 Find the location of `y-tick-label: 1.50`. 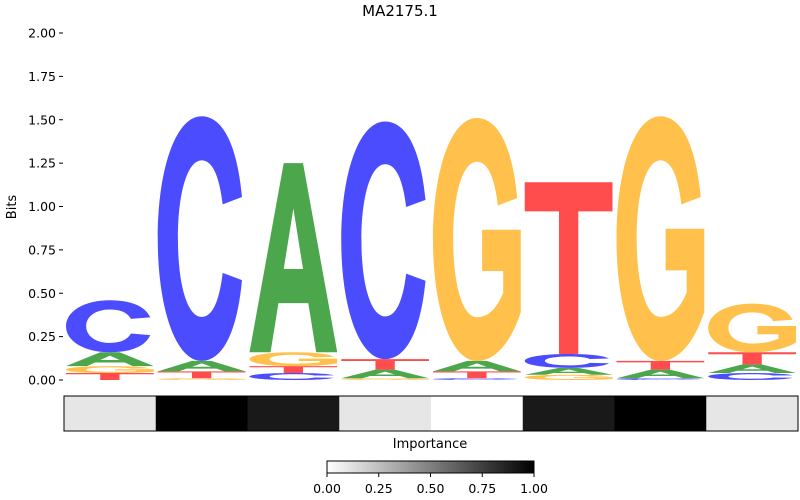

y-tick-label: 1.50 is located at coordinates (42, 119).